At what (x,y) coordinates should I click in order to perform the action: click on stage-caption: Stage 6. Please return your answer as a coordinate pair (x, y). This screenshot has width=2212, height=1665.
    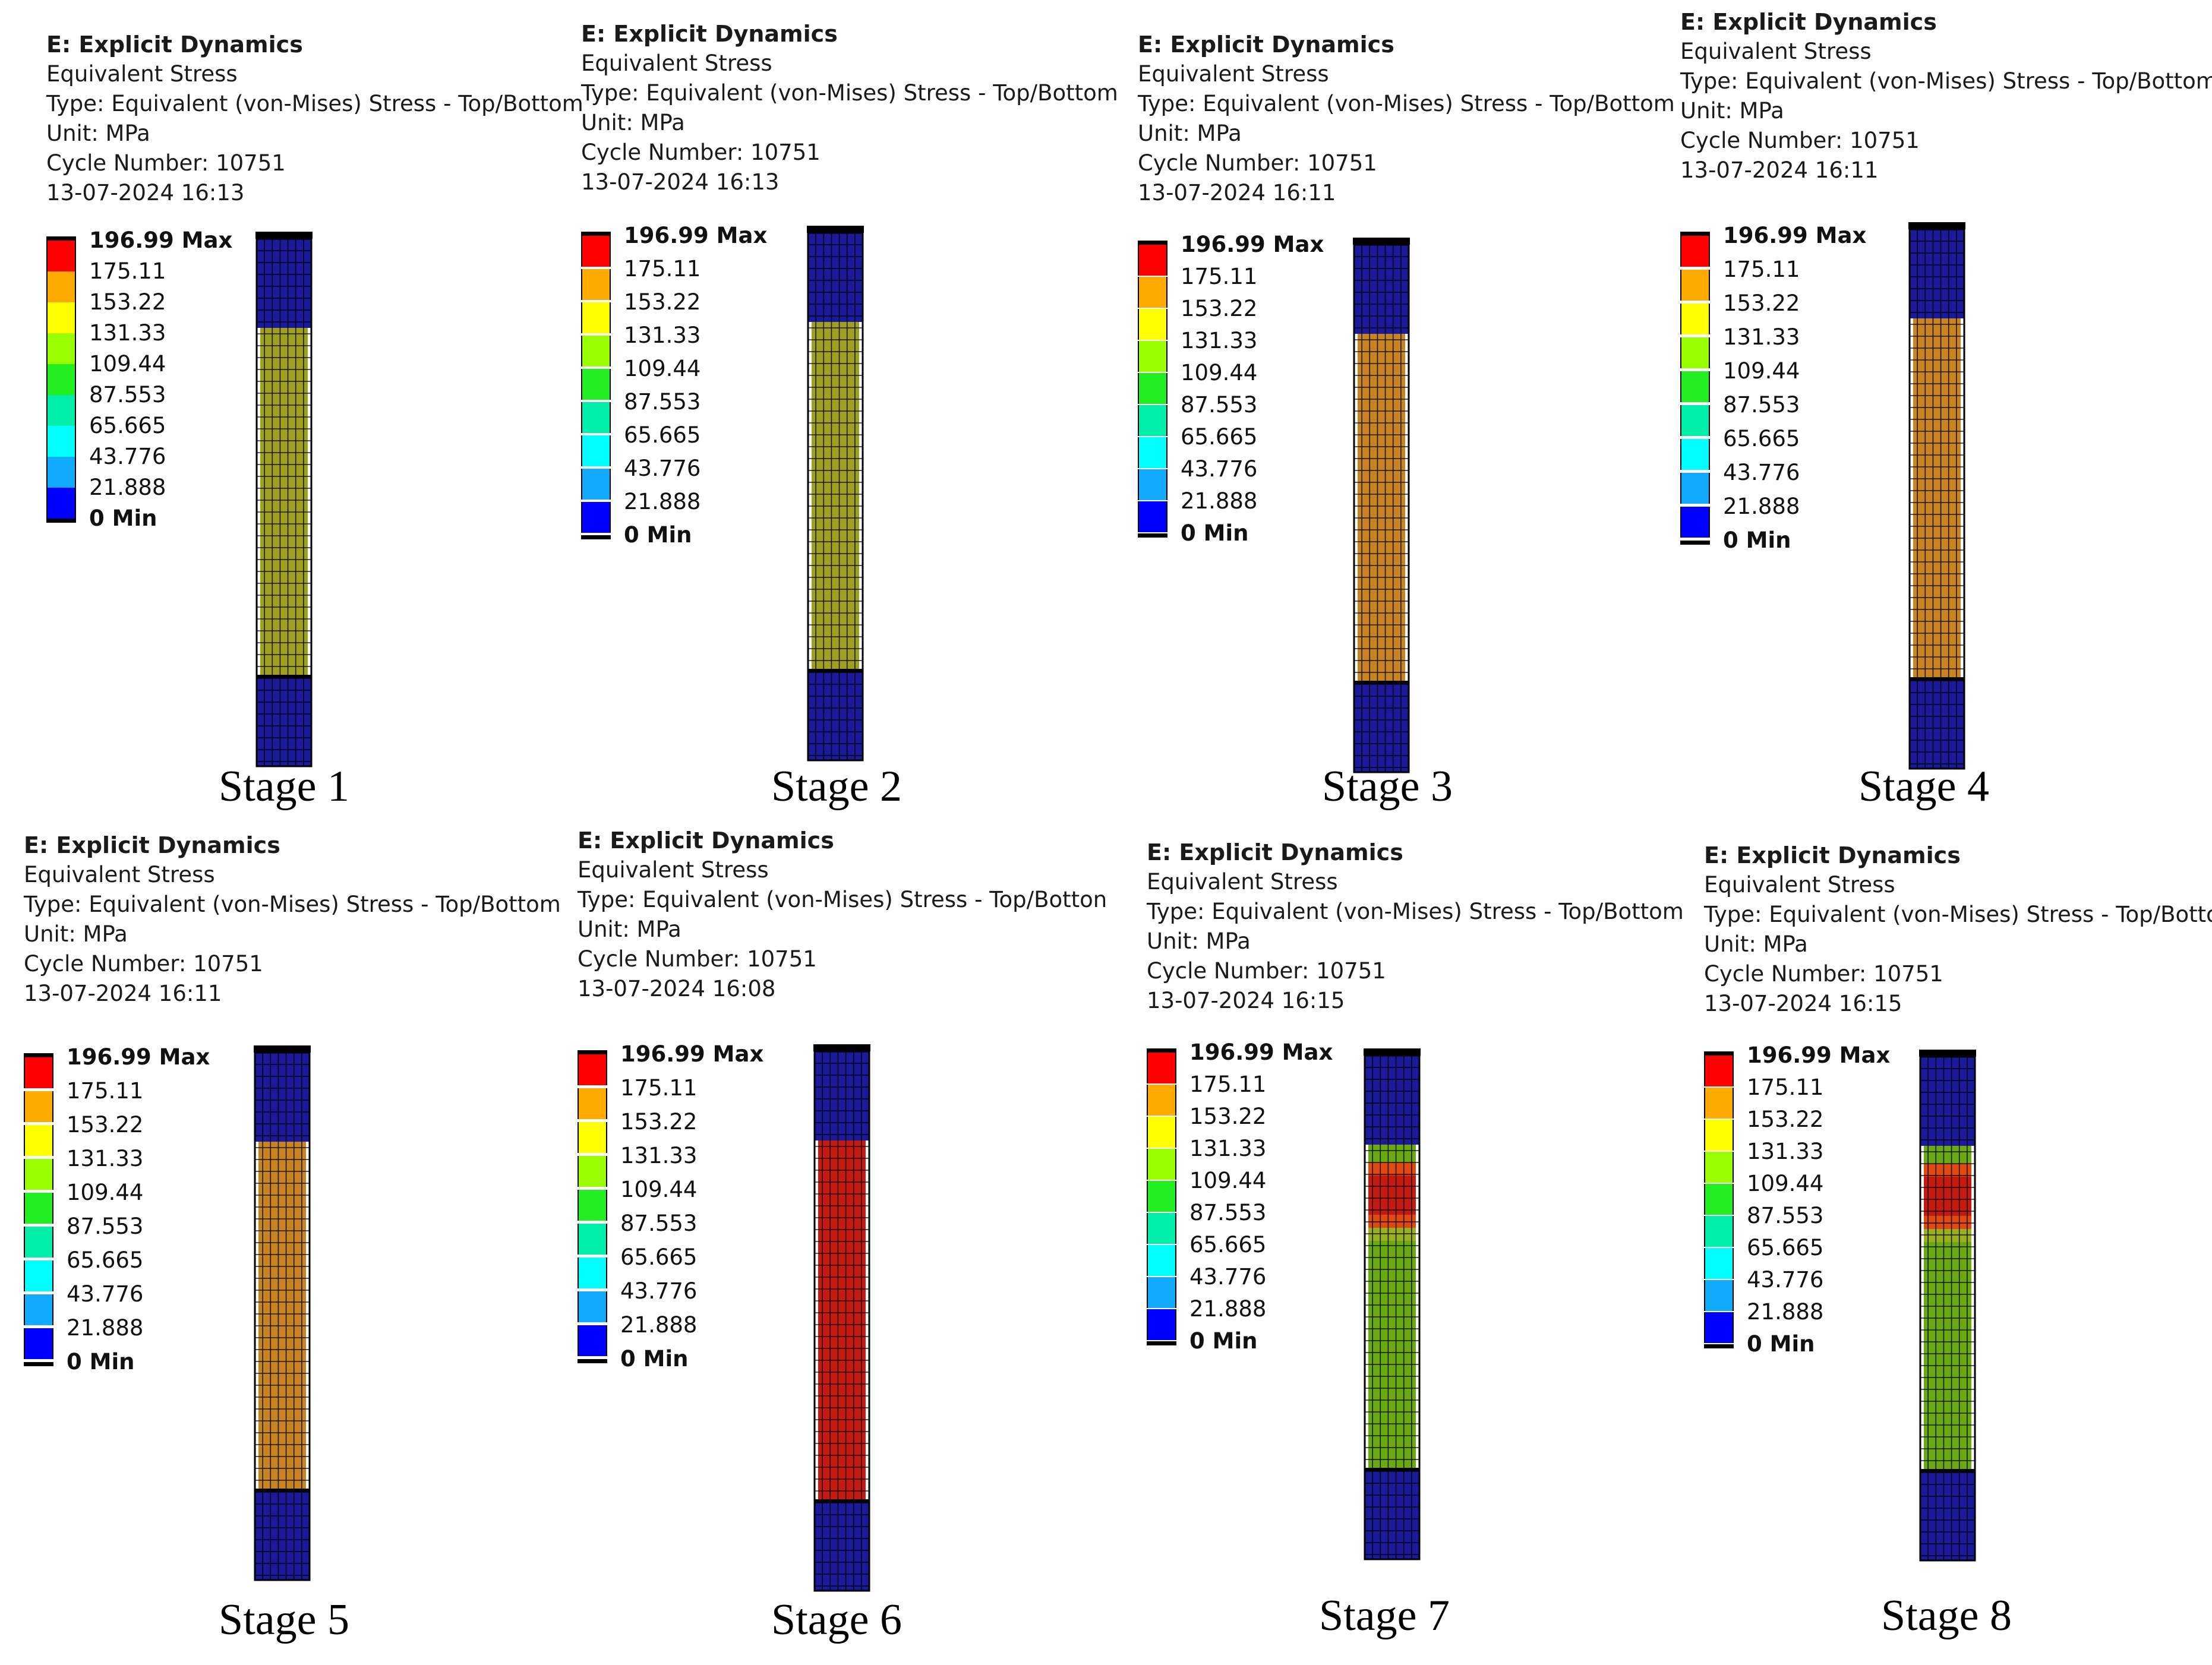
    Looking at the image, I should click on (836, 1620).